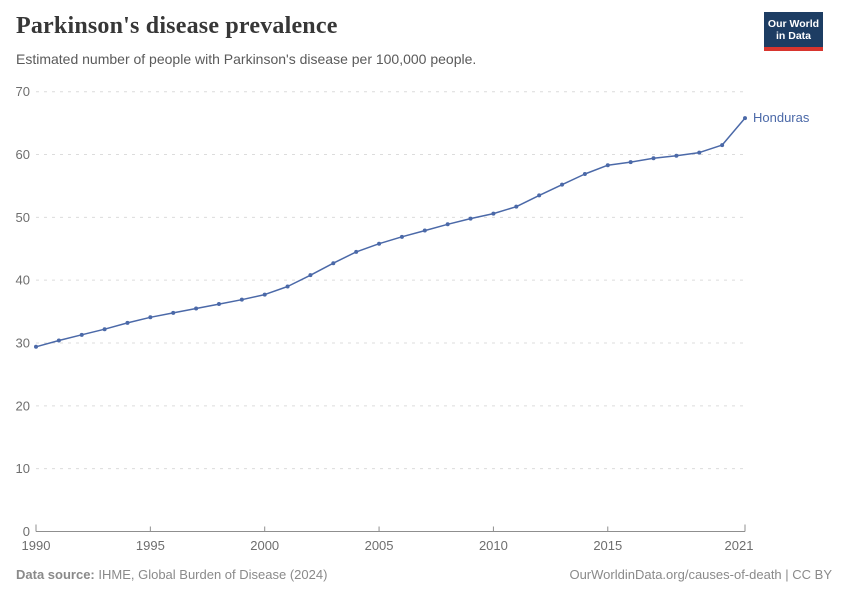 The image size is (850, 600). I want to click on y-axis-tick-label: 30, so click(23, 343).